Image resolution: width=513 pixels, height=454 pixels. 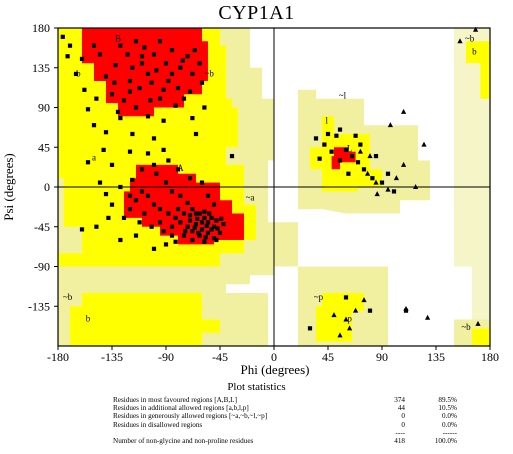 What do you see at coordinates (41, 68) in the screenshot?
I see `y-tick-label: 135` at bounding box center [41, 68].